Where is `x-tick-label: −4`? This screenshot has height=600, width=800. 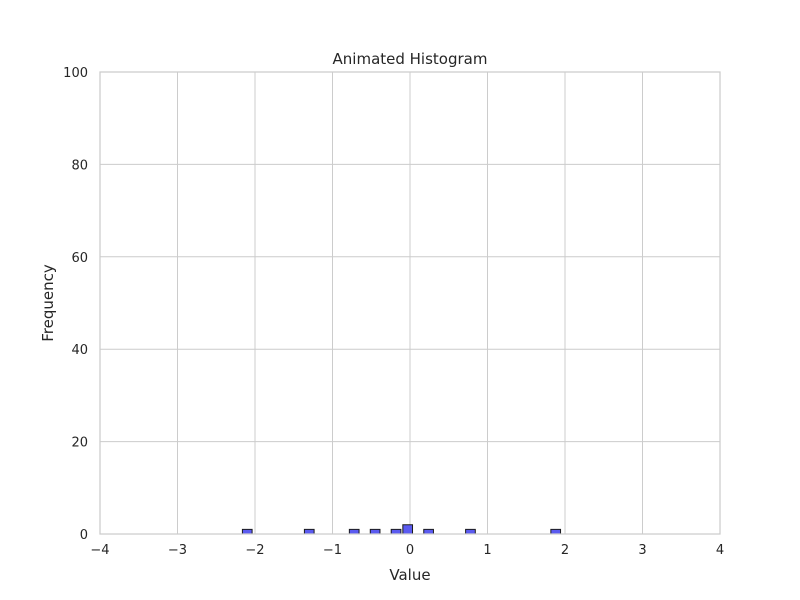 x-tick-label: −4 is located at coordinates (99, 550).